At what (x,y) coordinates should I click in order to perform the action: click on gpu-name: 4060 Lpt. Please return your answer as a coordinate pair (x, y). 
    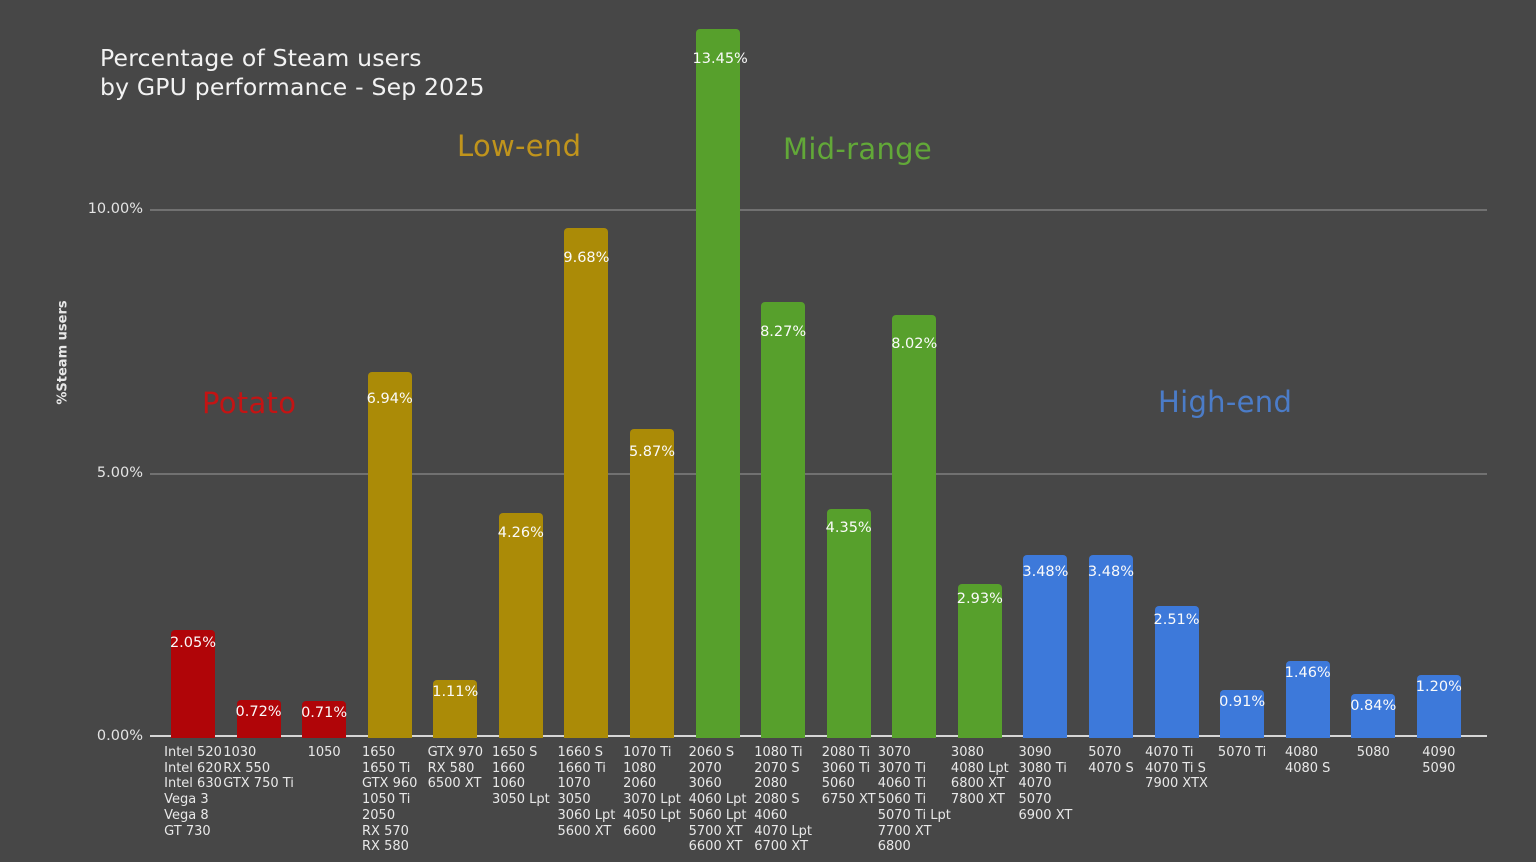
    Looking at the image, I should click on (717, 800).